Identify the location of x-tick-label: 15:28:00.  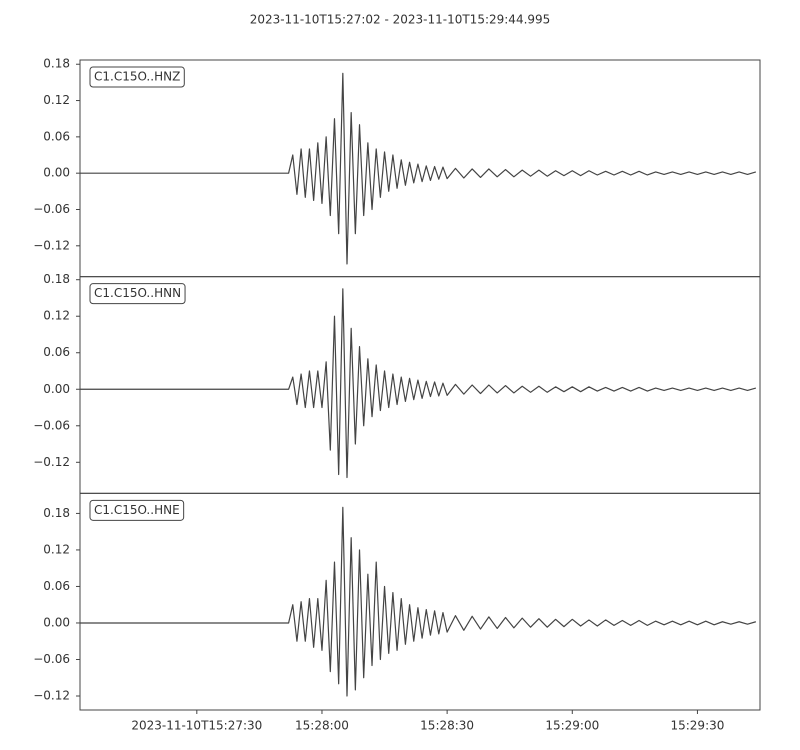
(322, 726).